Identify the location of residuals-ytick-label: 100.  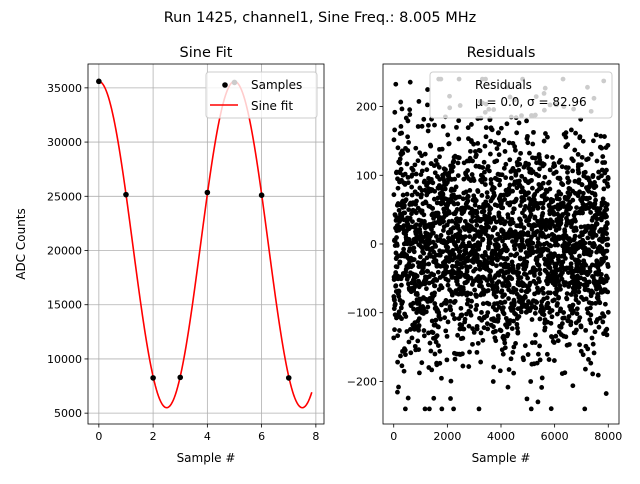
(366, 175).